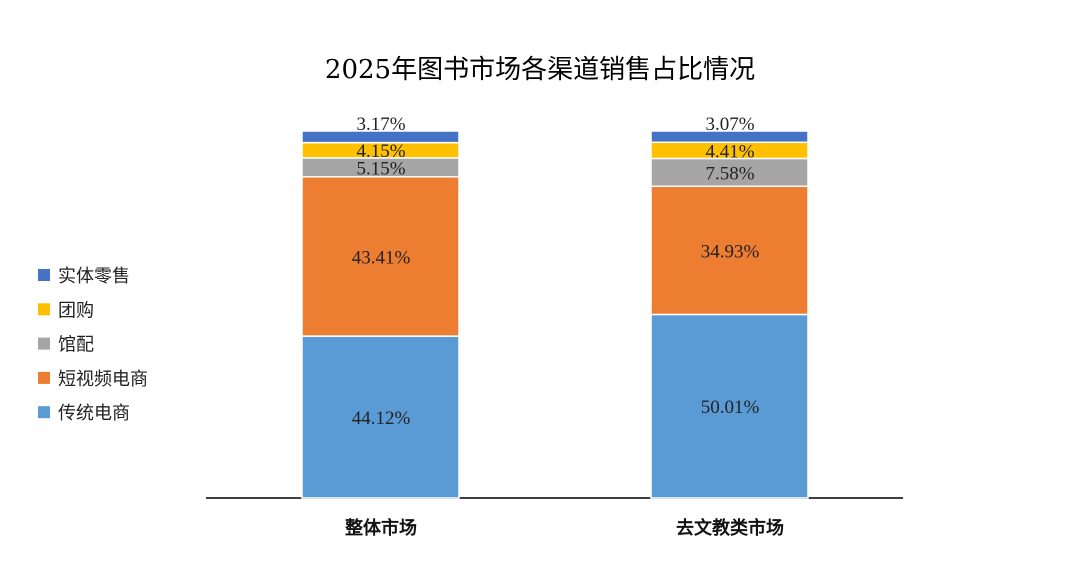 This screenshot has width=1080, height=574. What do you see at coordinates (76, 345) in the screenshot?
I see `legend-label: 馆配` at bounding box center [76, 345].